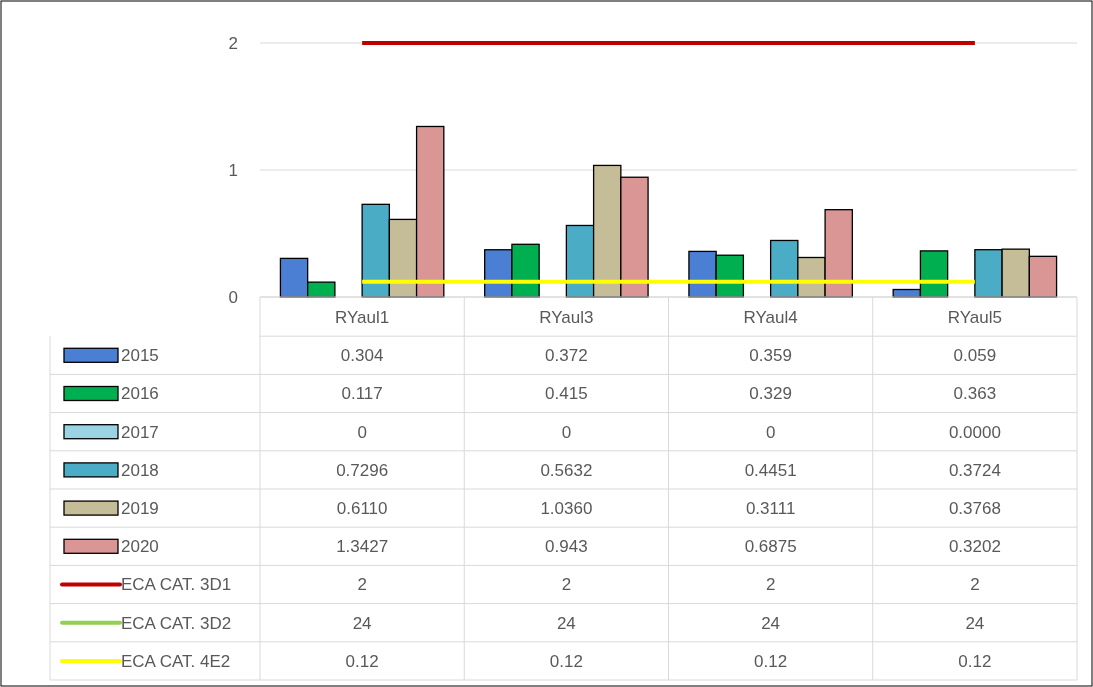  I want to click on data-label: 0.6110, so click(362, 509).